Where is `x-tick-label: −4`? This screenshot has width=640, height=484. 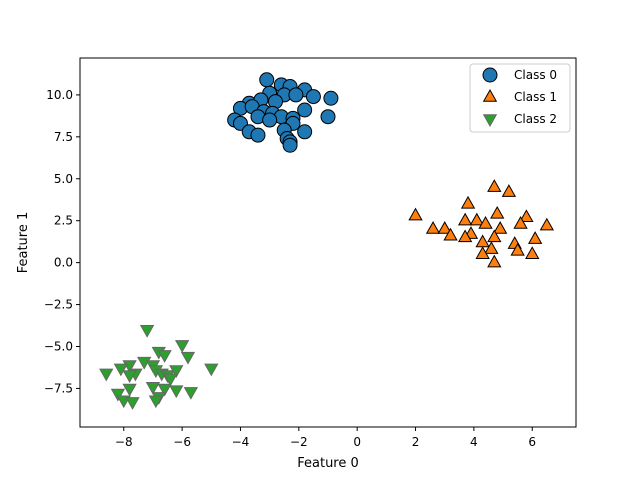
x-tick-label: −4 is located at coordinates (241, 442).